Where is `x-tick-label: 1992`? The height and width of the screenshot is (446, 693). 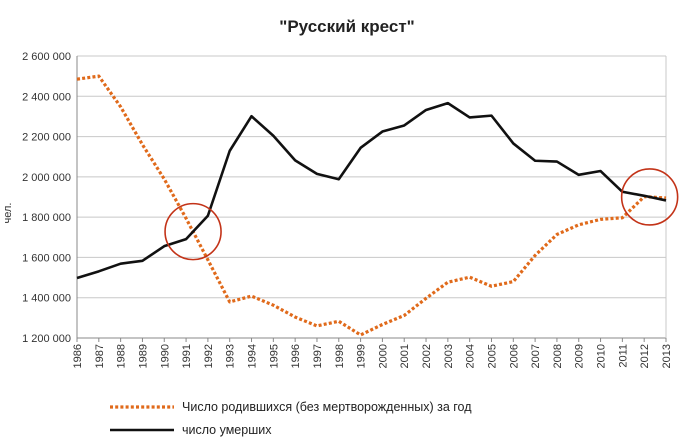
x-tick-label: 1992 is located at coordinates (209, 356).